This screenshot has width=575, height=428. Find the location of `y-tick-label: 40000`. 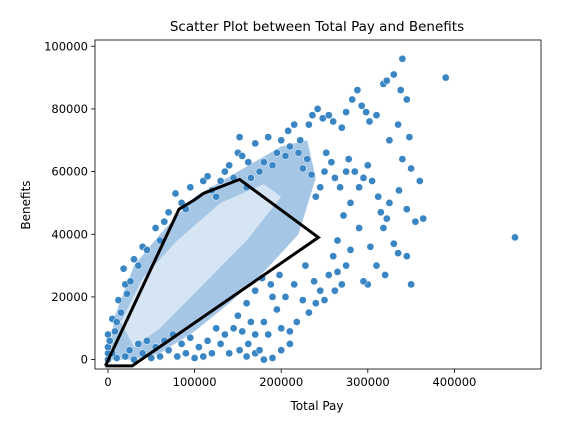

y-tick-label: 40000 is located at coordinates (69, 234).